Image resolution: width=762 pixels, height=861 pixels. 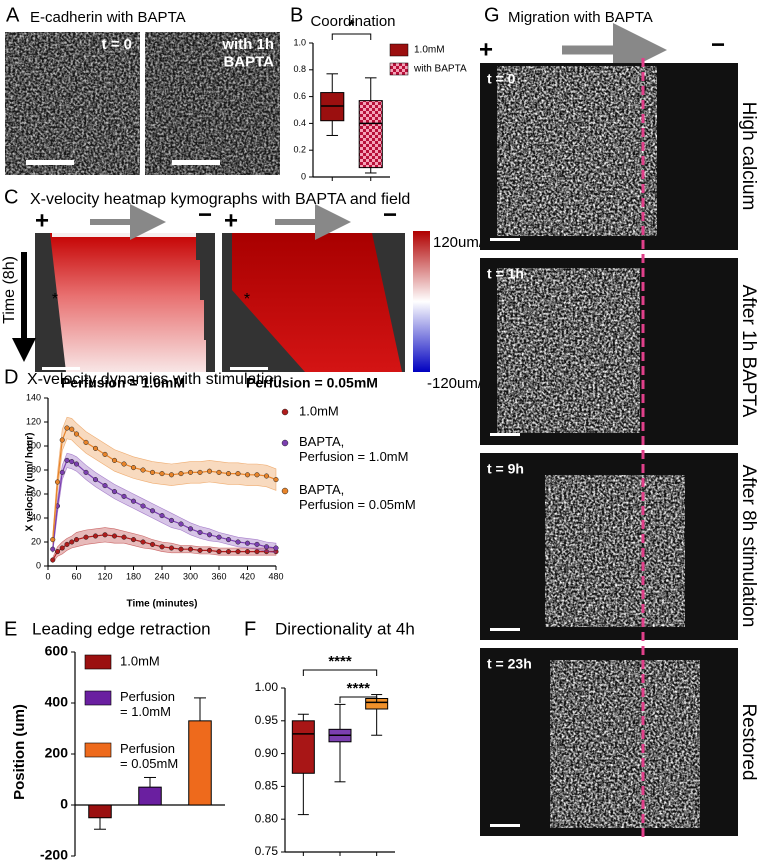 What do you see at coordinates (505, 274) in the screenshot?
I see `time-label: t = 1h` at bounding box center [505, 274].